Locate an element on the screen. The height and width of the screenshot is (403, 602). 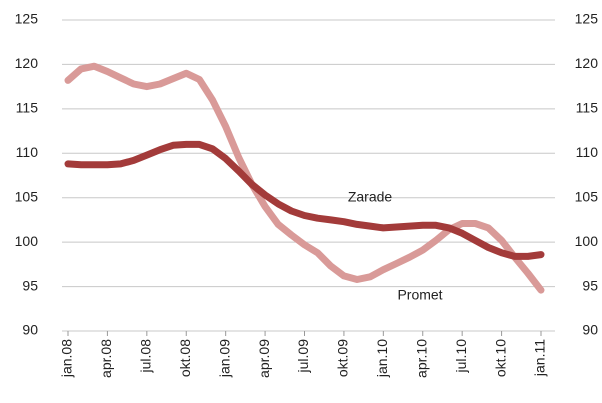
x-tick-label: jan.10 is located at coordinates (382, 358).